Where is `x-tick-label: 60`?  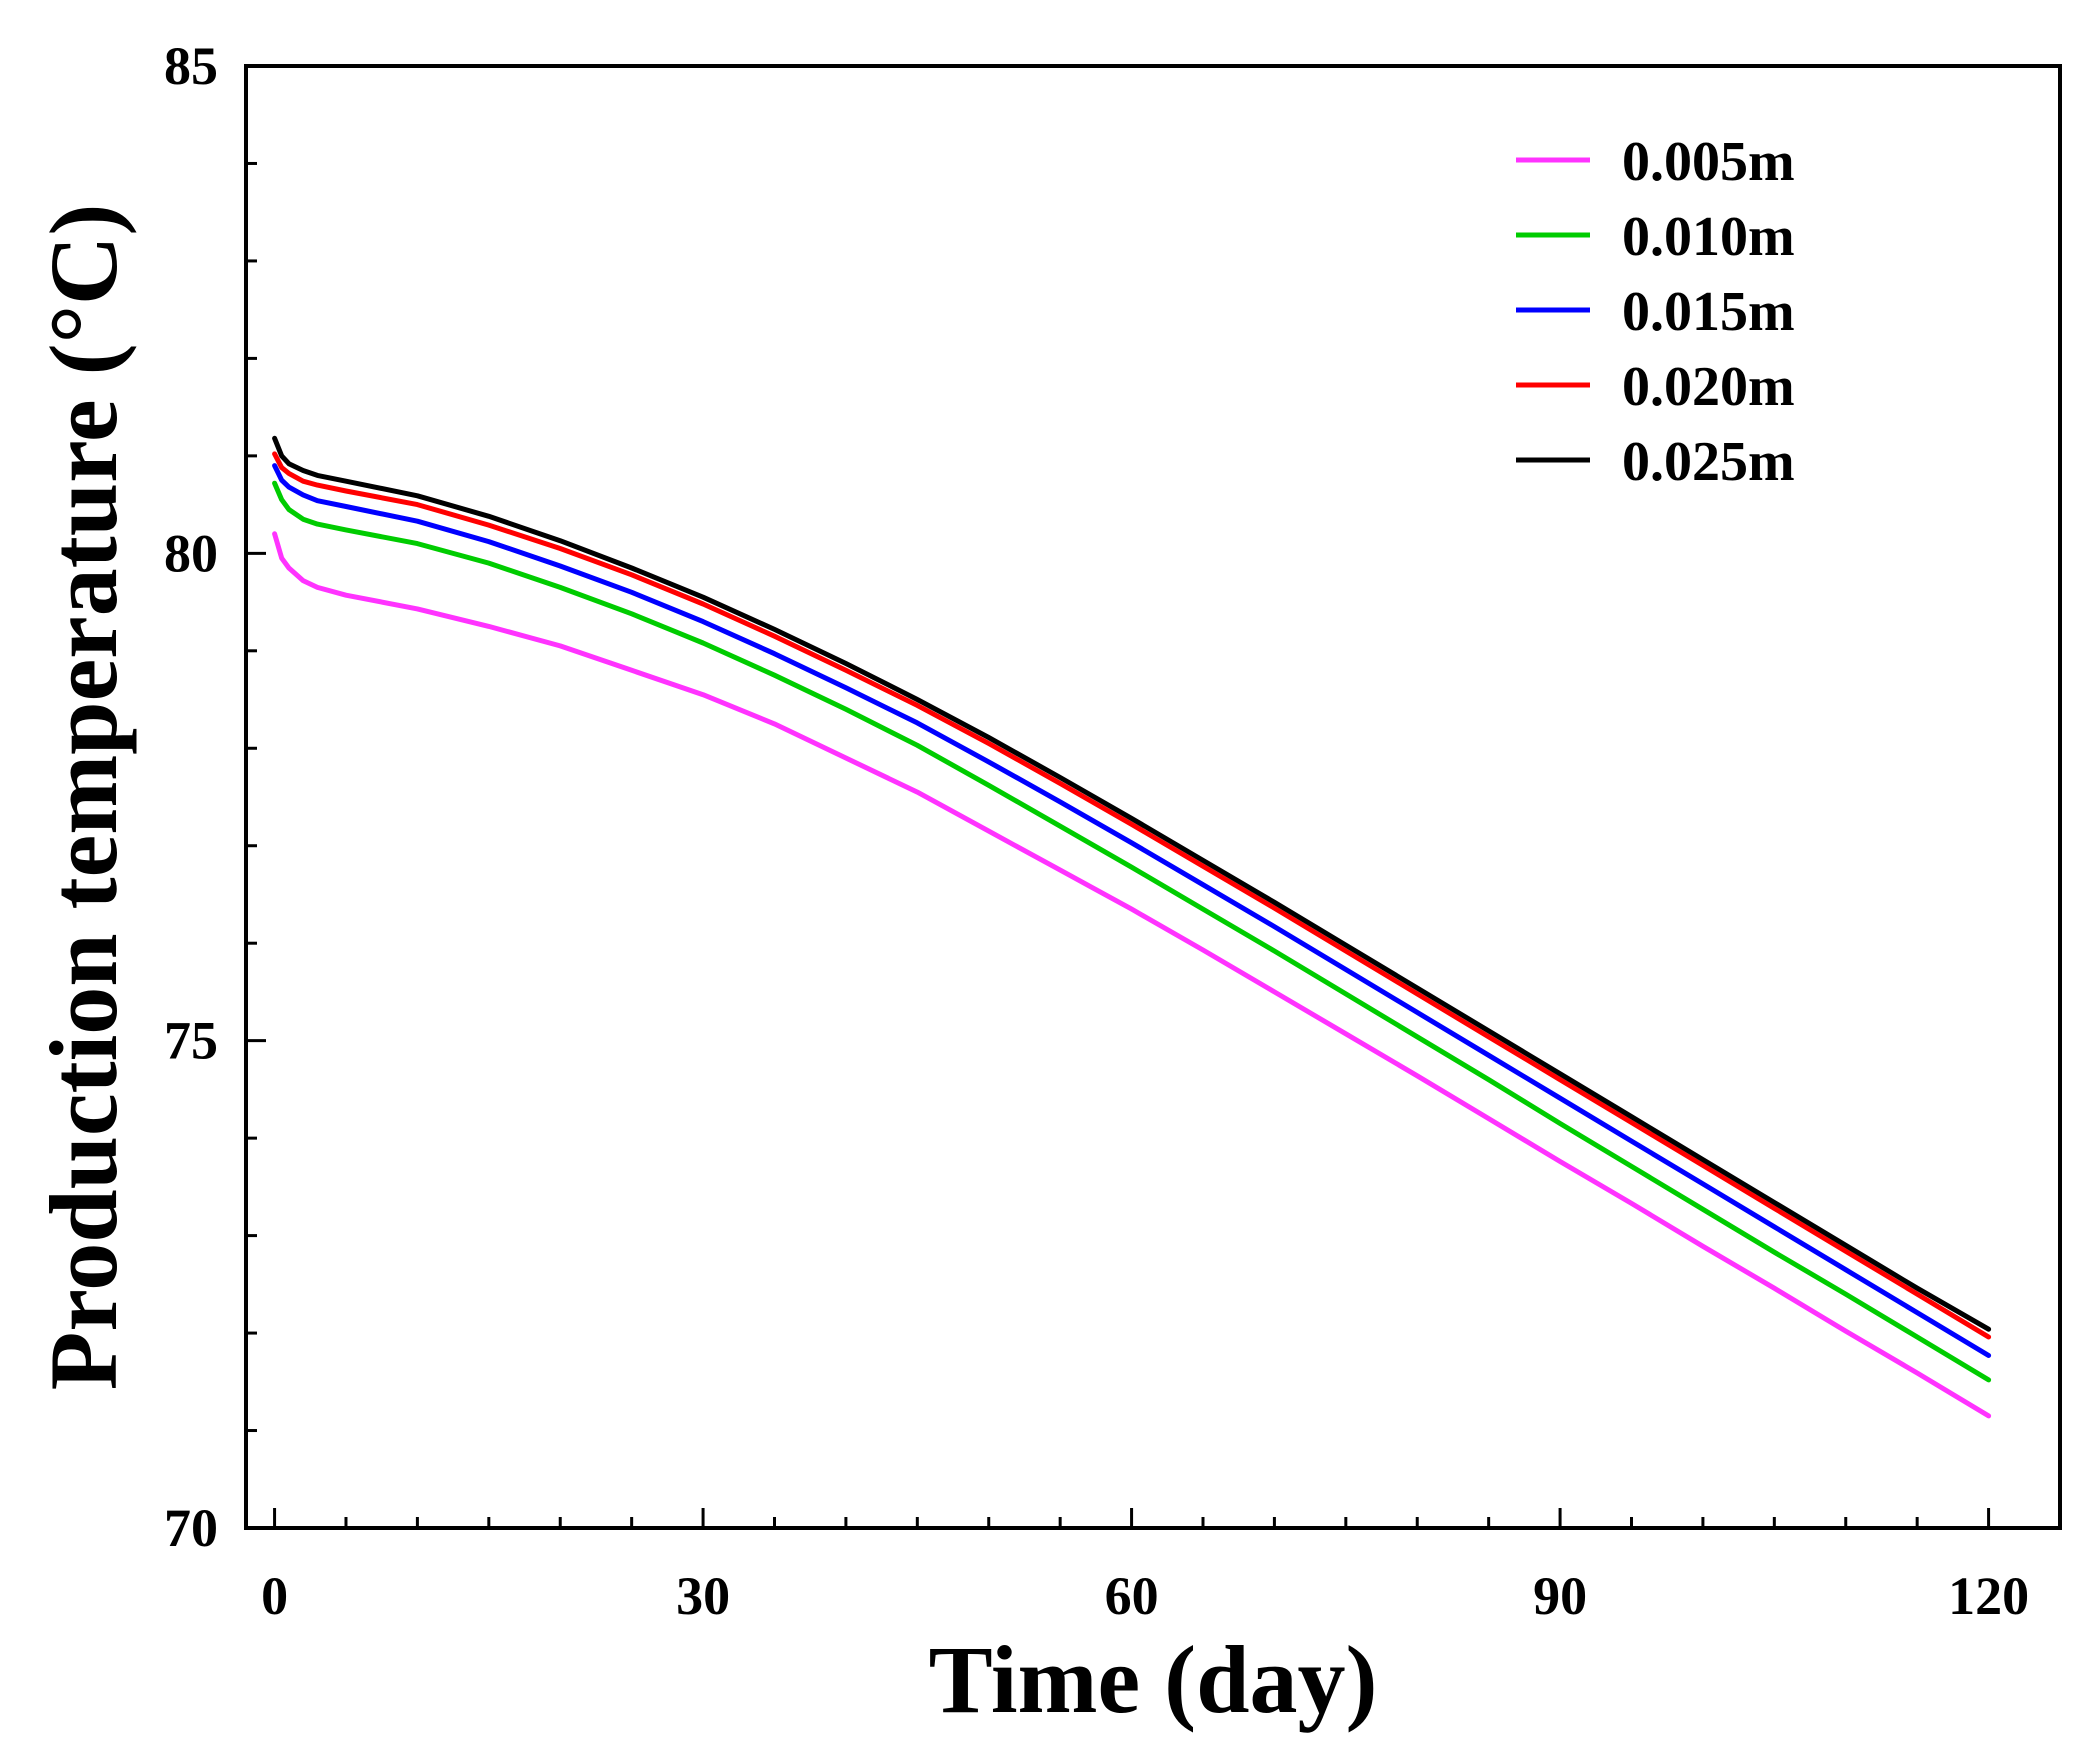 x-tick-label: 60 is located at coordinates (1132, 1596).